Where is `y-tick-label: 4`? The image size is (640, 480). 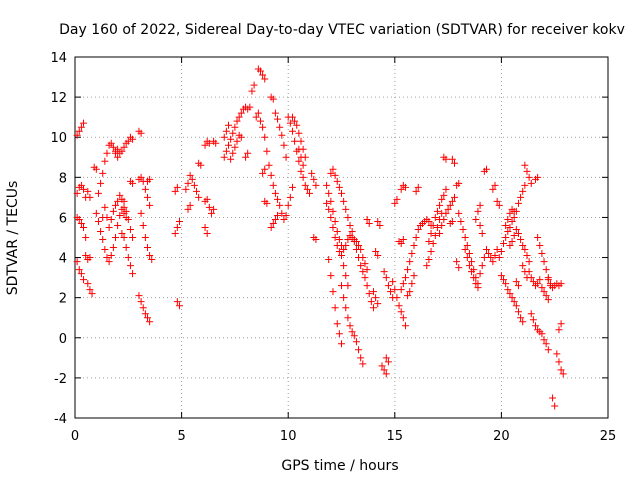 y-tick-label: 4 is located at coordinates (63, 259).